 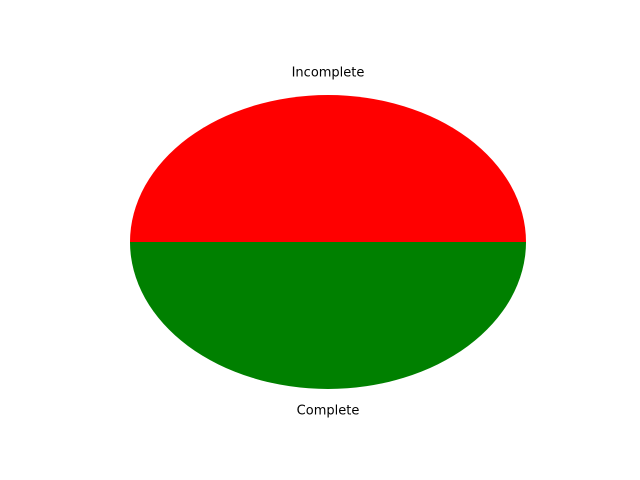 I want to click on pie-label-incomplete: Incomplete, so click(x=328, y=72).